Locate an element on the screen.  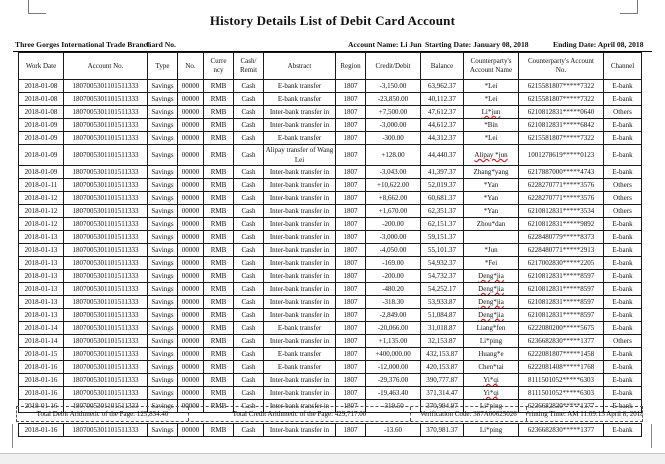
cell-counterparty-account-name: Li*ping is located at coordinates (491, 341).